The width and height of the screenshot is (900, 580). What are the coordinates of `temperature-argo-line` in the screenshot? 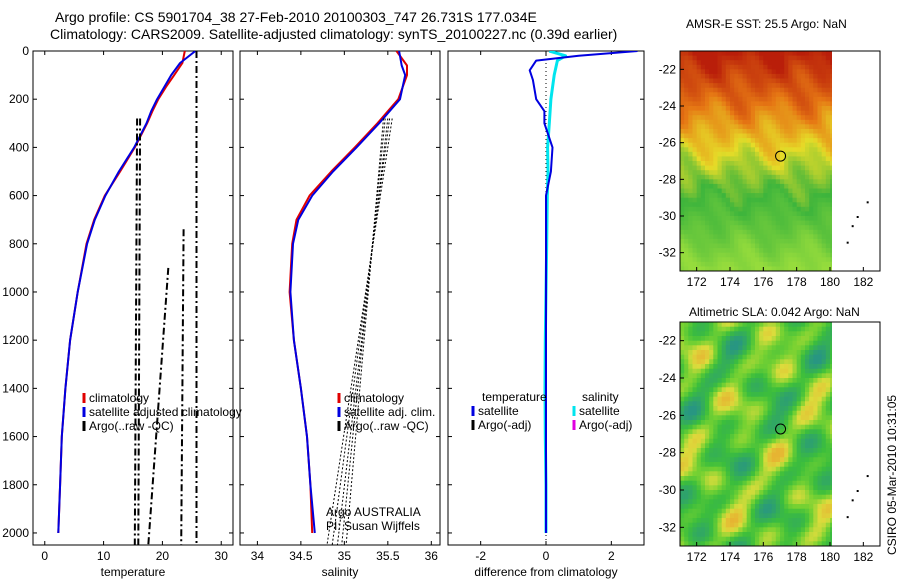 It's located at (182, 387).